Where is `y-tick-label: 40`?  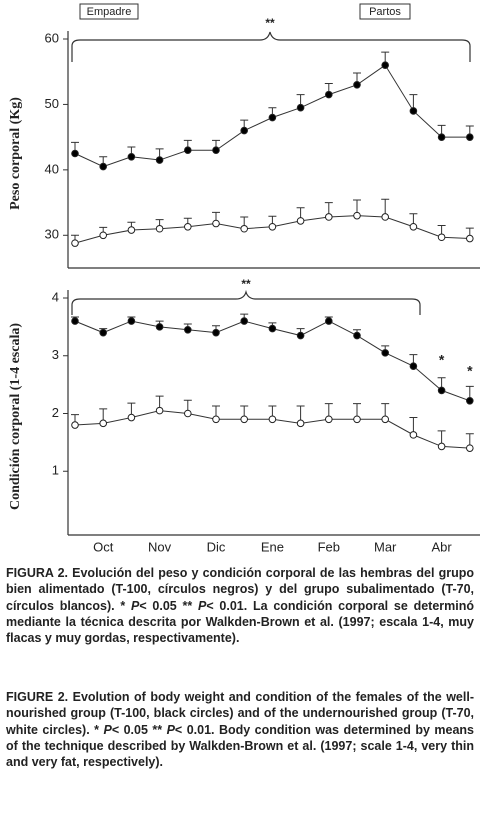 y-tick-label: 40 is located at coordinates (52, 168).